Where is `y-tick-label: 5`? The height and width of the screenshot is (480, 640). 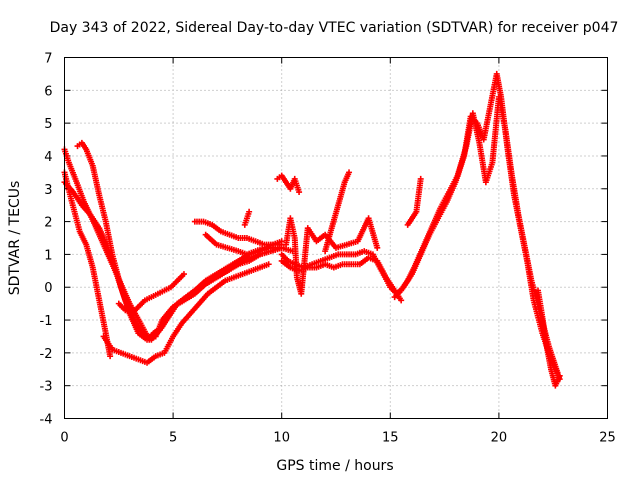
y-tick-label: 5 is located at coordinates (48, 124).